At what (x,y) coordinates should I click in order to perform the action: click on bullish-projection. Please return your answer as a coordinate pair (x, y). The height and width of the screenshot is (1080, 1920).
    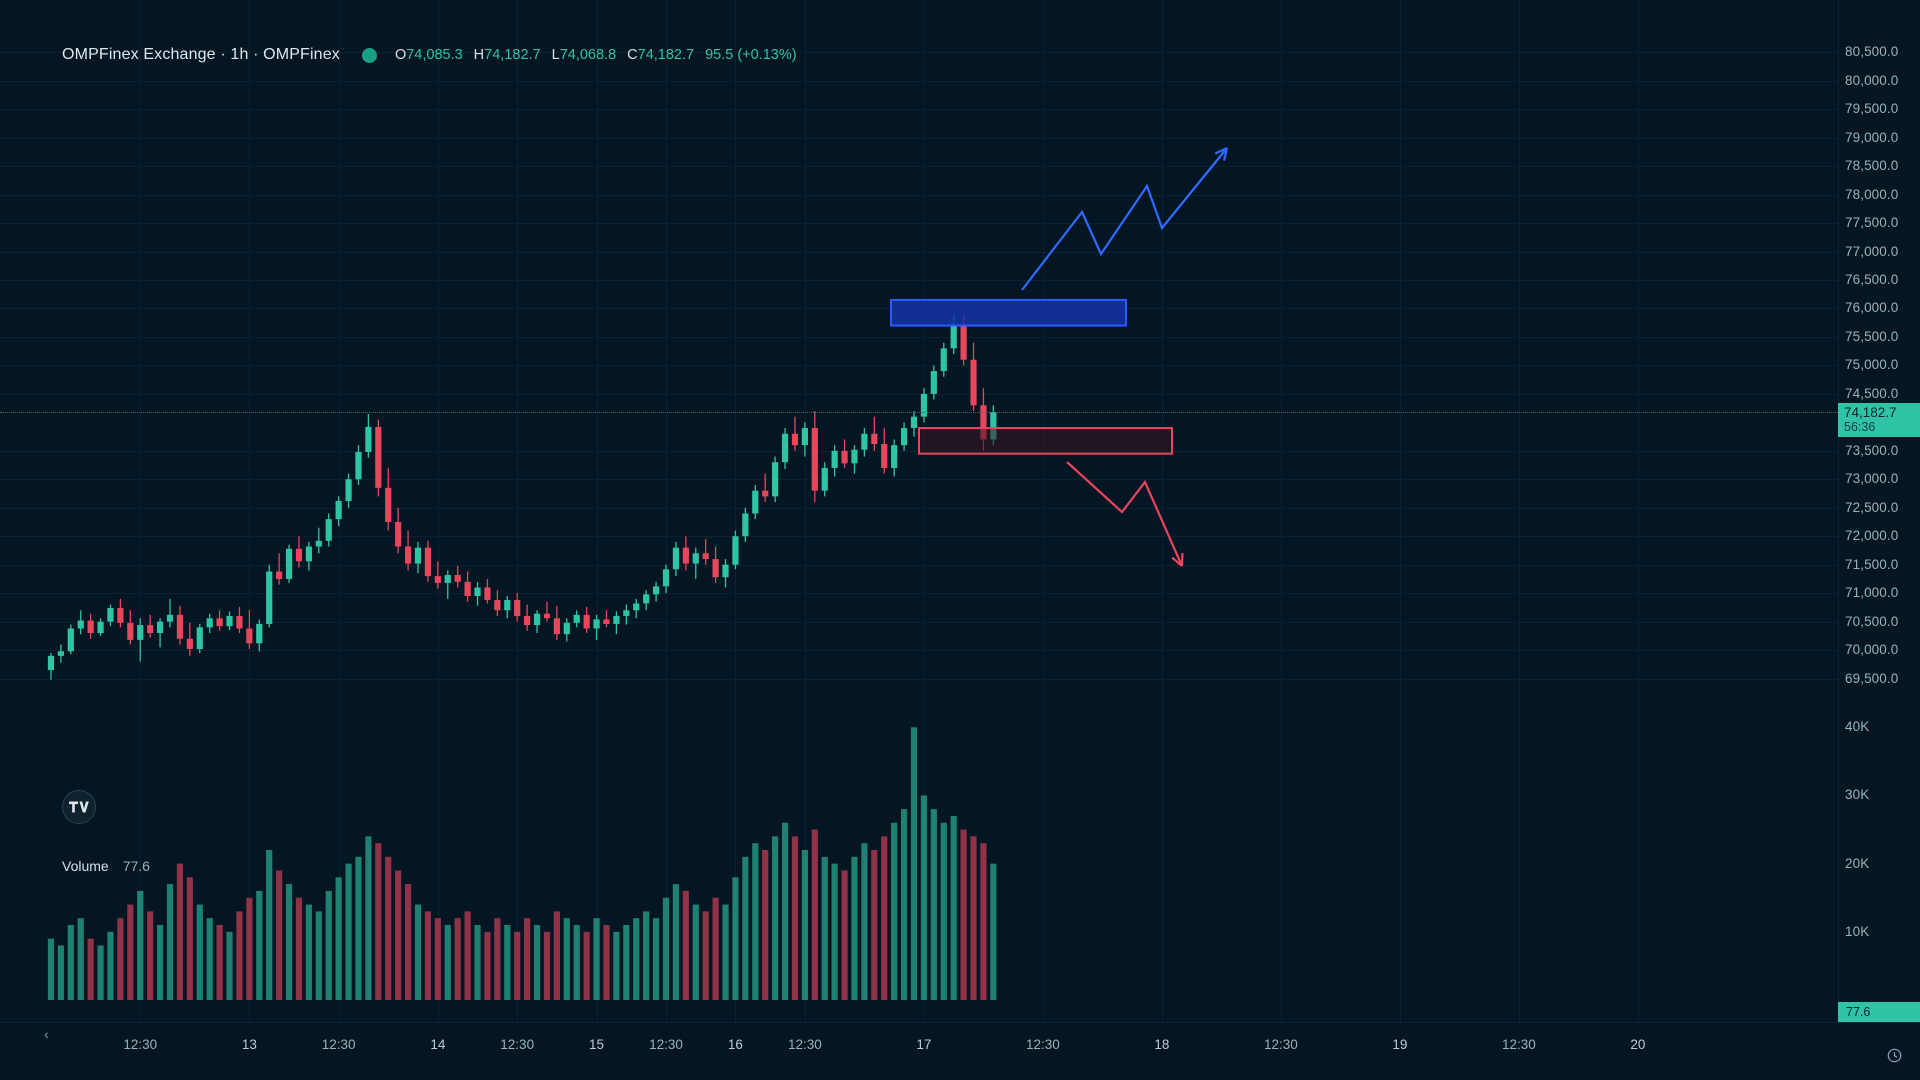
    Looking at the image, I should click on (1124, 219).